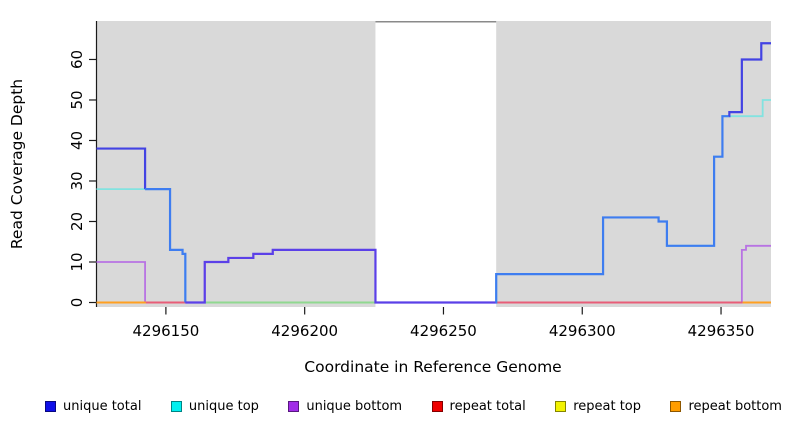  I want to click on uncovered-region, so click(436, 164).